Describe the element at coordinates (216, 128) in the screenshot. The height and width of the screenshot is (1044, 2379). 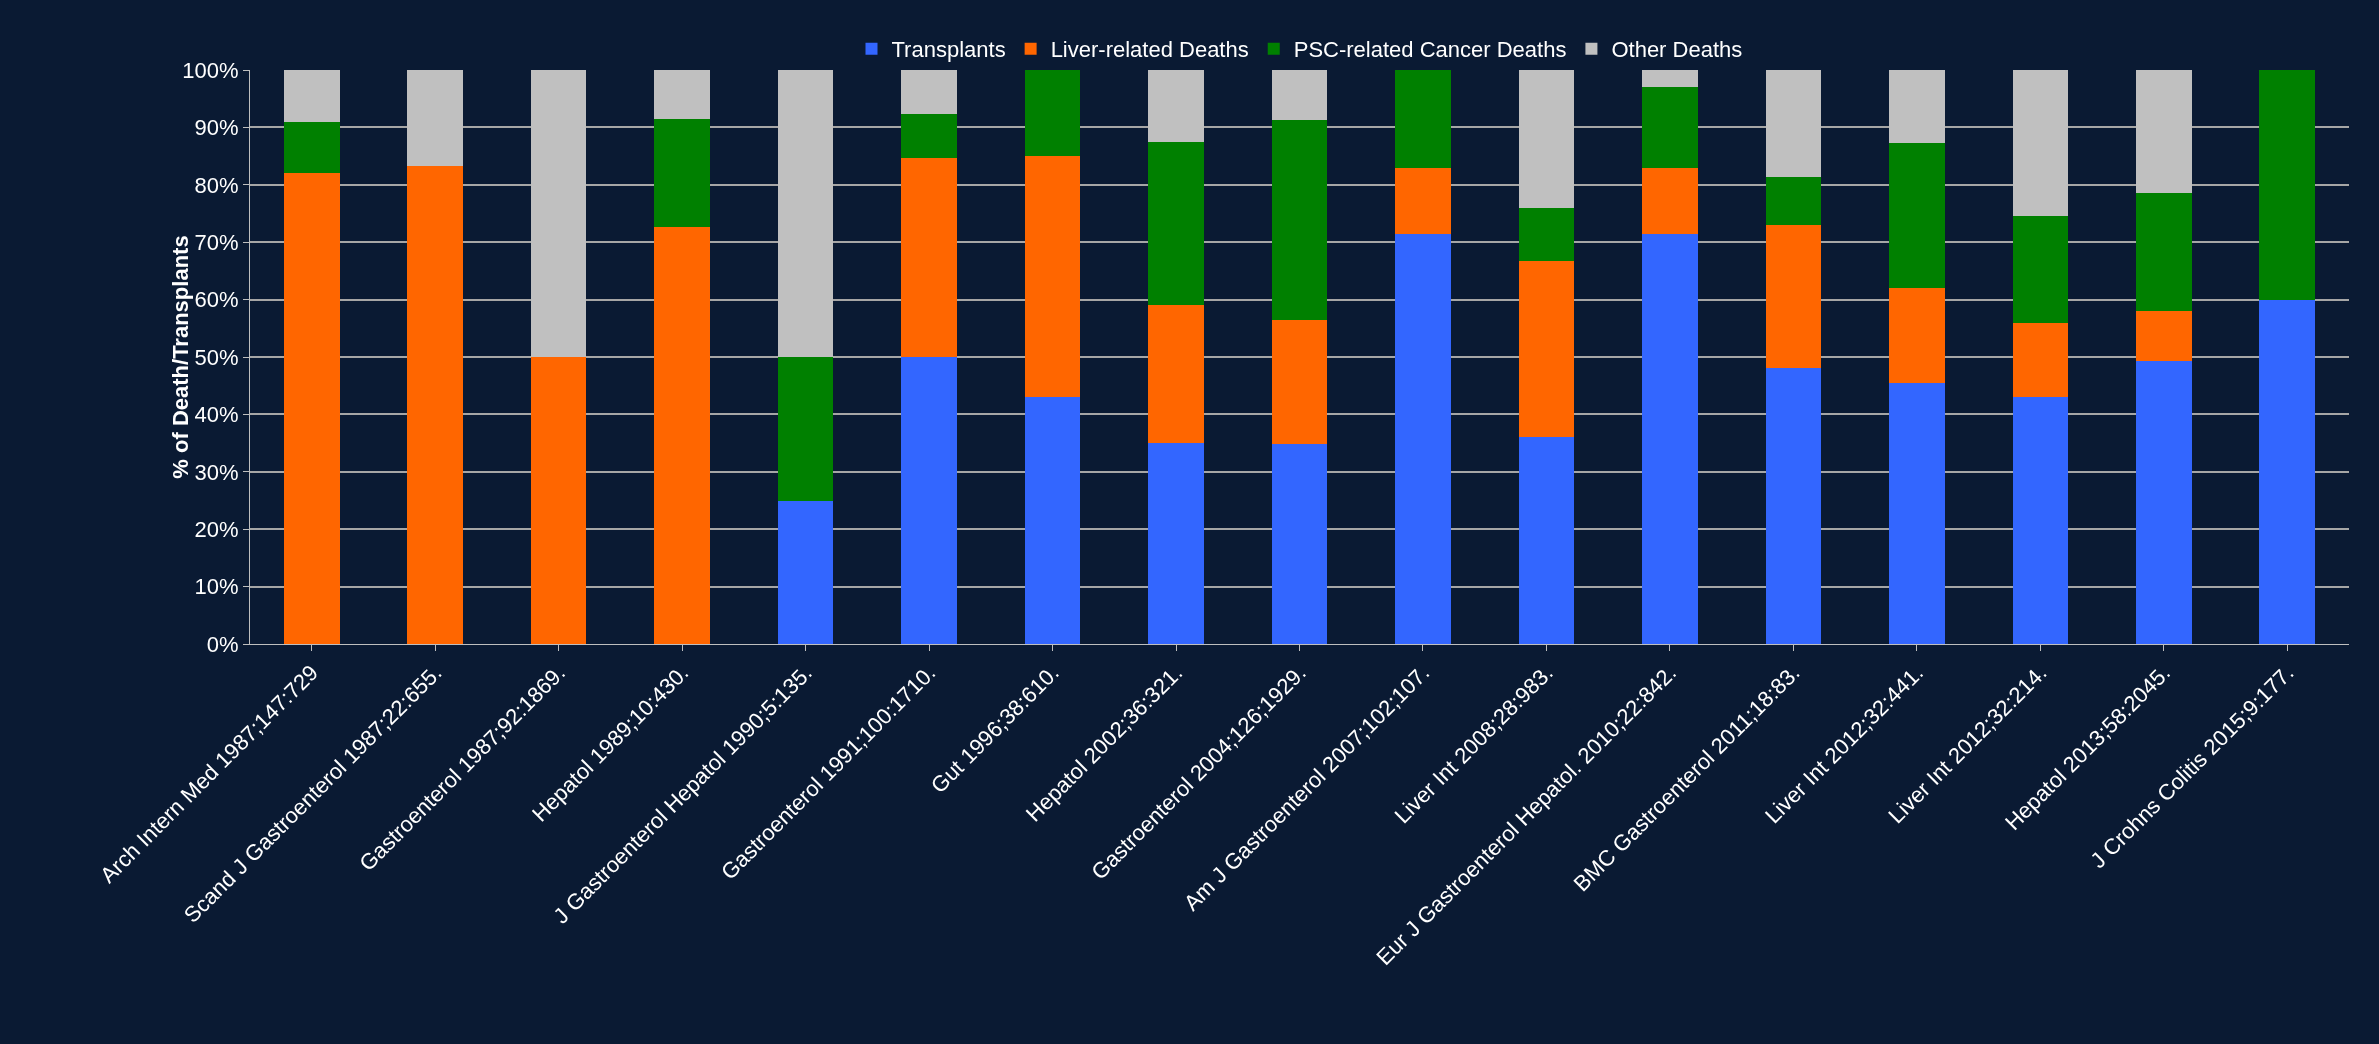
I see `y-tick-label: 90%` at that location.